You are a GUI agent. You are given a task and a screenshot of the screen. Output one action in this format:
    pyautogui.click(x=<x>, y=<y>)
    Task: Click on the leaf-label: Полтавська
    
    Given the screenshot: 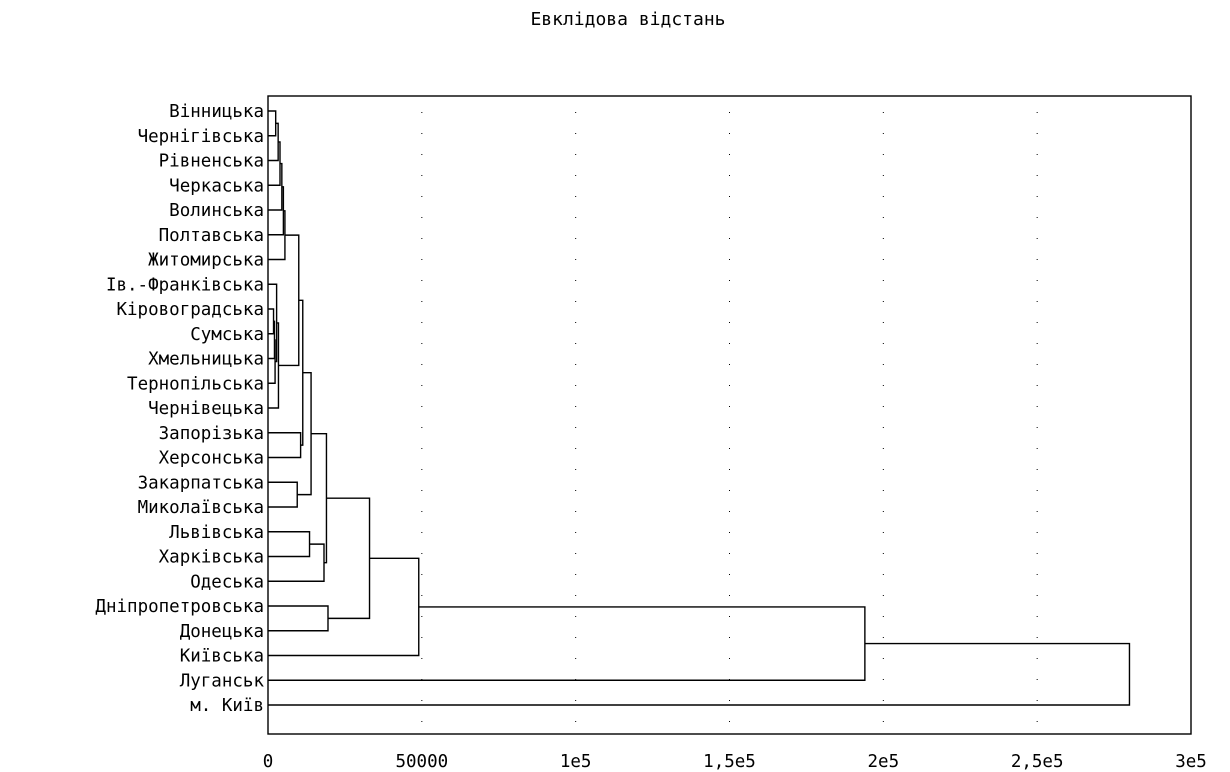 What is the action you would take?
    pyautogui.click(x=211, y=236)
    